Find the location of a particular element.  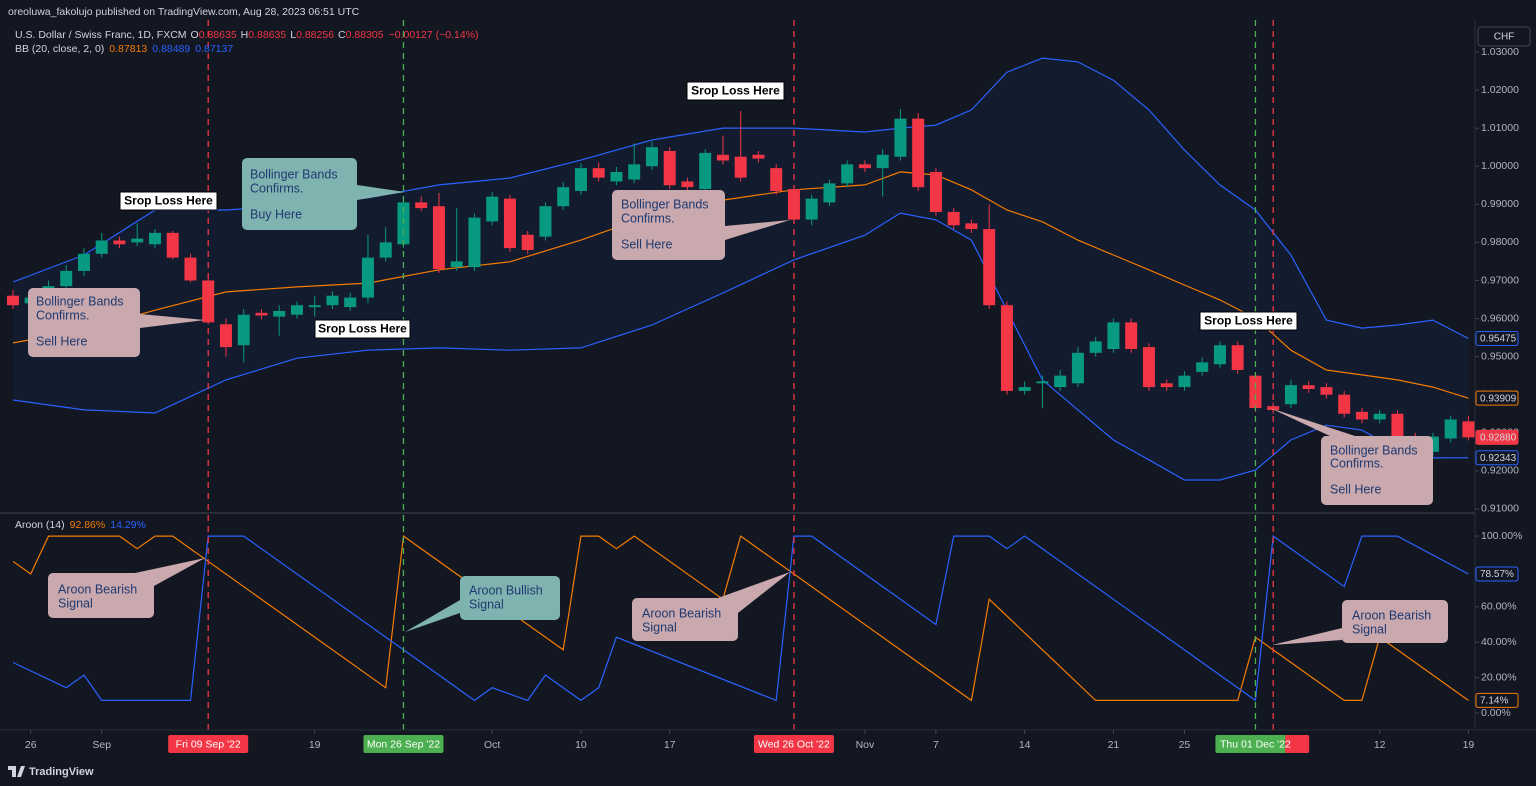

y-tick-label: 1.02000 is located at coordinates (1500, 90).